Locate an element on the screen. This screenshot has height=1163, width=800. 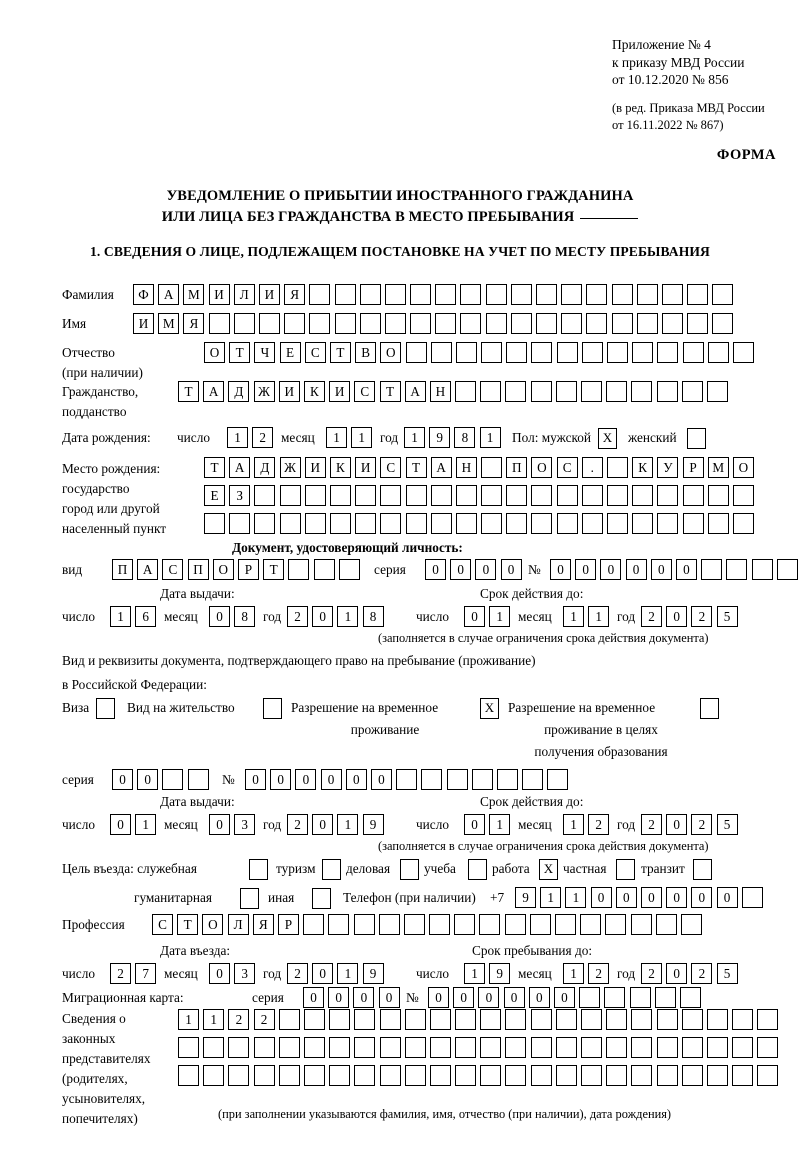
grid-cell: Р is located at coordinates (693, 467).